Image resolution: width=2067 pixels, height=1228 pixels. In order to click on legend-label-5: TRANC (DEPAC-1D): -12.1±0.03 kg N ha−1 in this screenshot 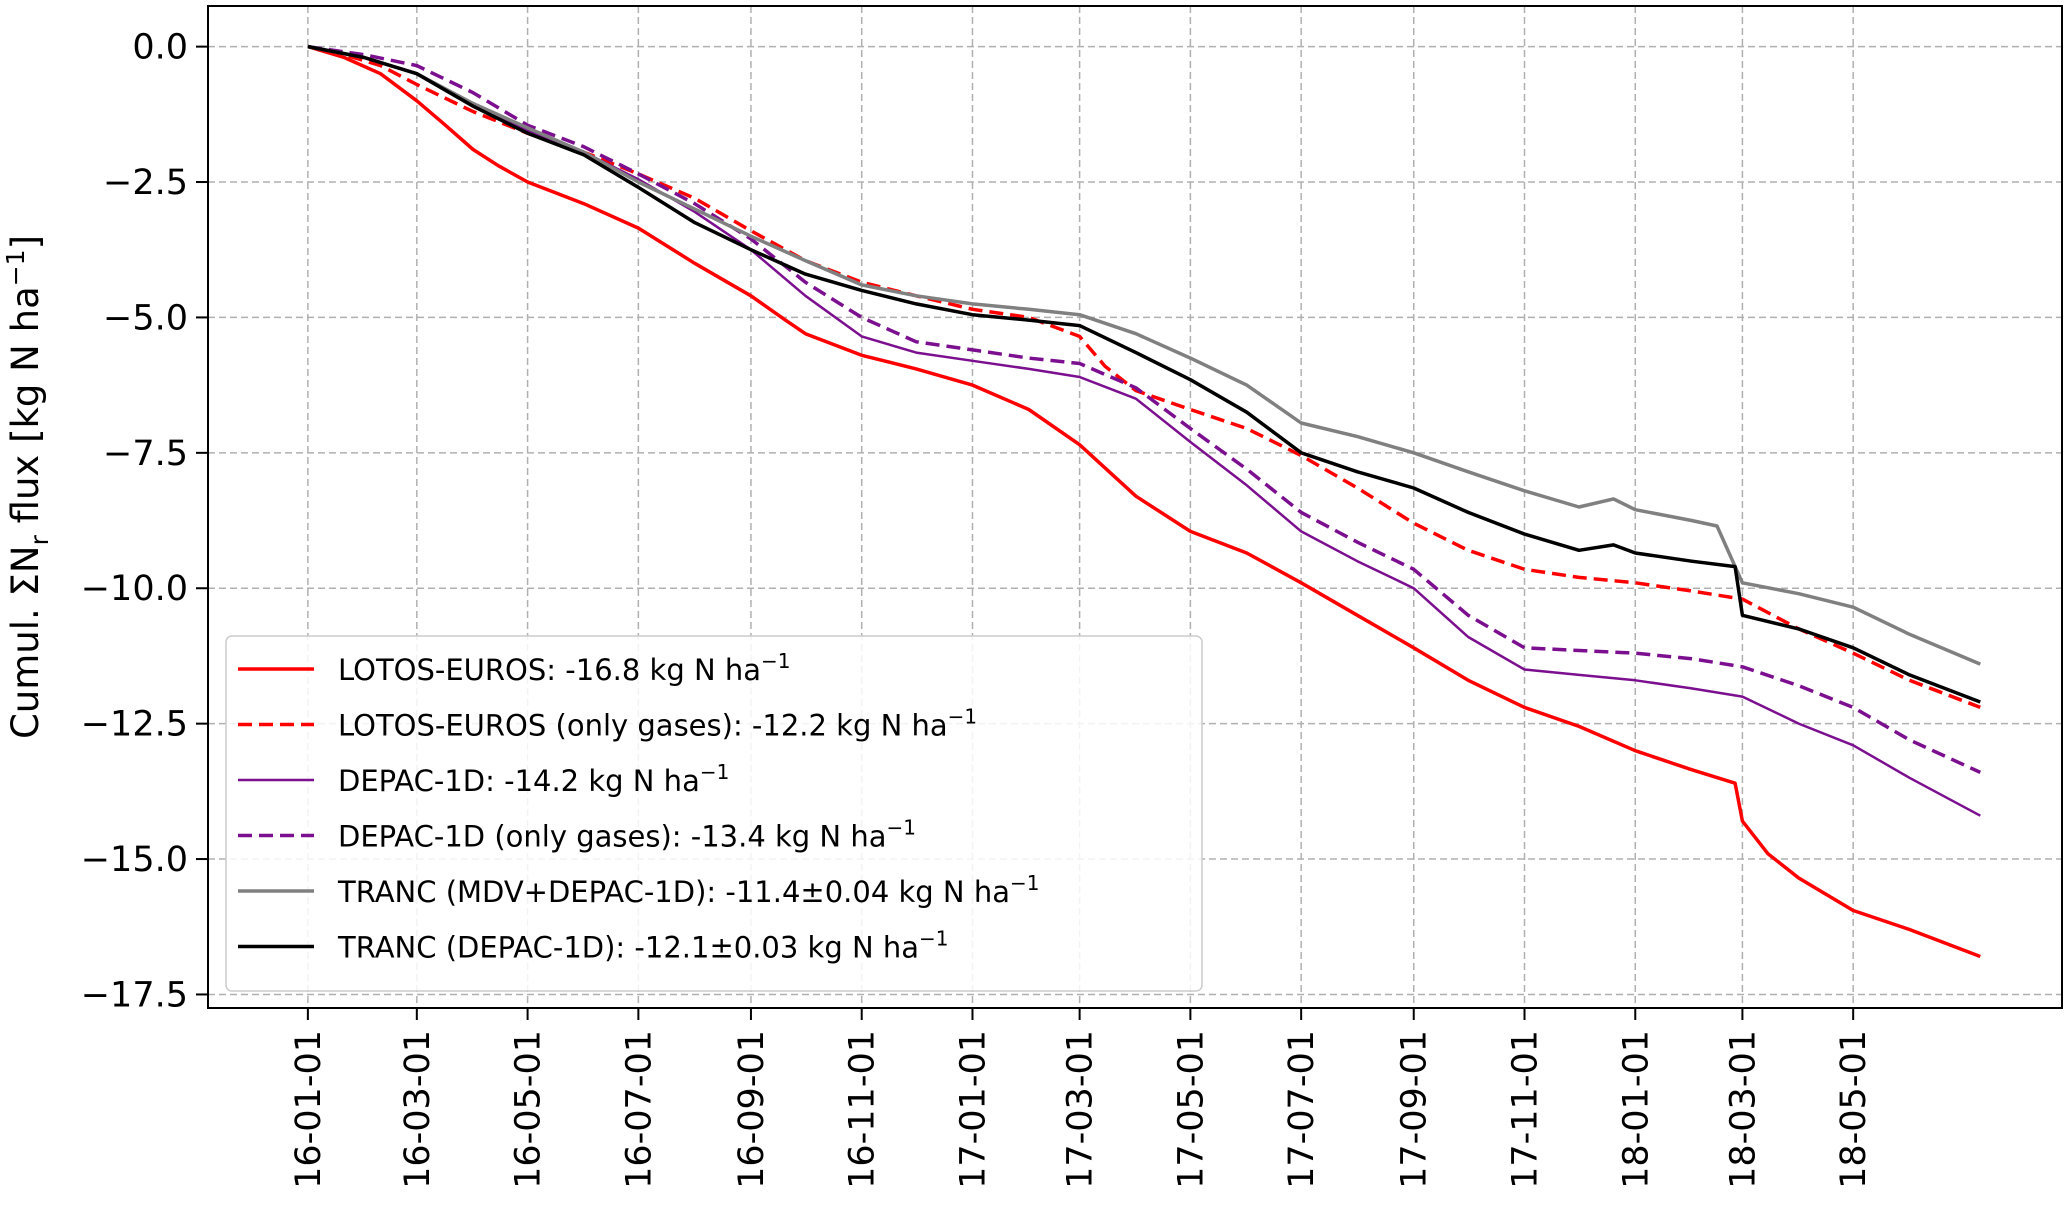, I will do `click(643, 946)`.